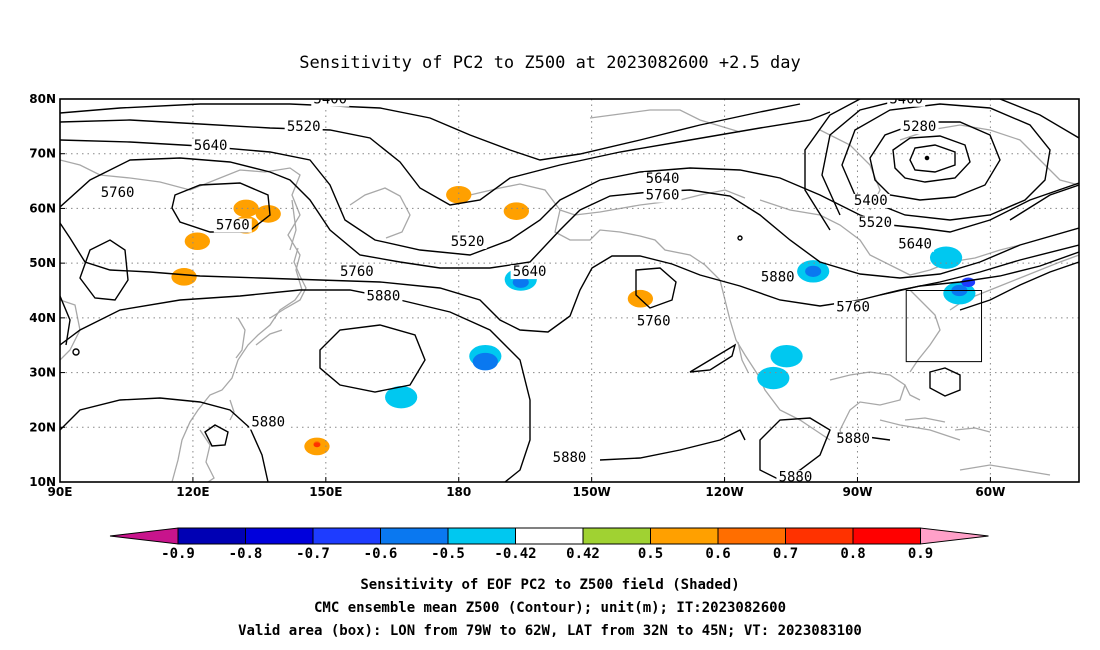  What do you see at coordinates (42, 263) in the screenshot?
I see `lat-tick-label: 50N` at bounding box center [42, 263].